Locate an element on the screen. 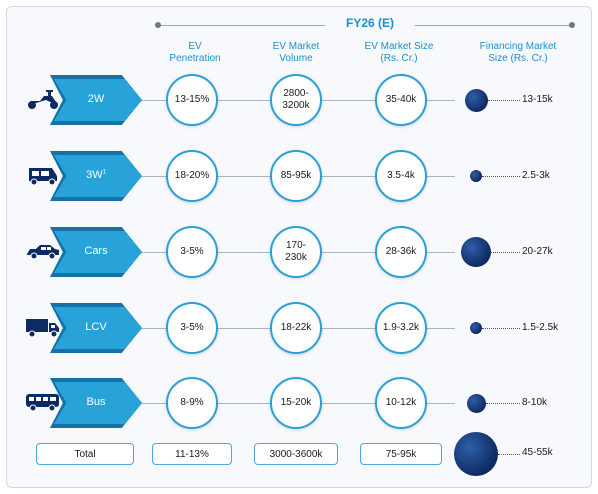  total-penetration: 11-13% is located at coordinates (192, 454).